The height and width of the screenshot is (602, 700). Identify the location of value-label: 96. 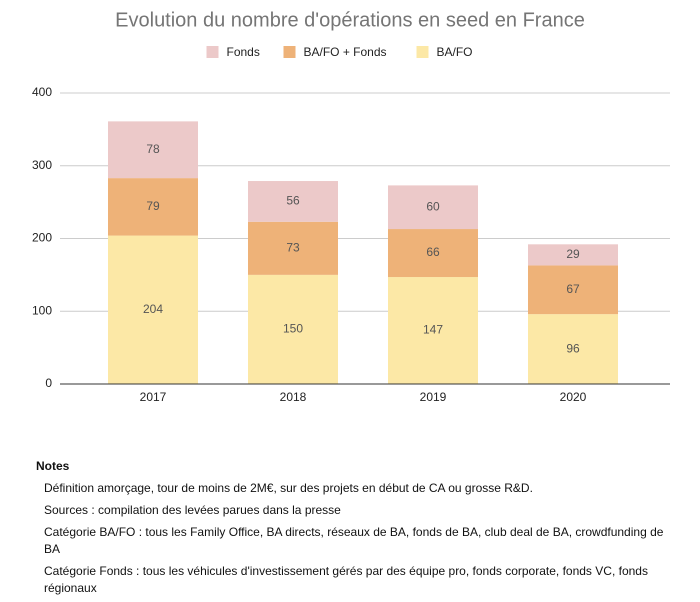
(573, 348).